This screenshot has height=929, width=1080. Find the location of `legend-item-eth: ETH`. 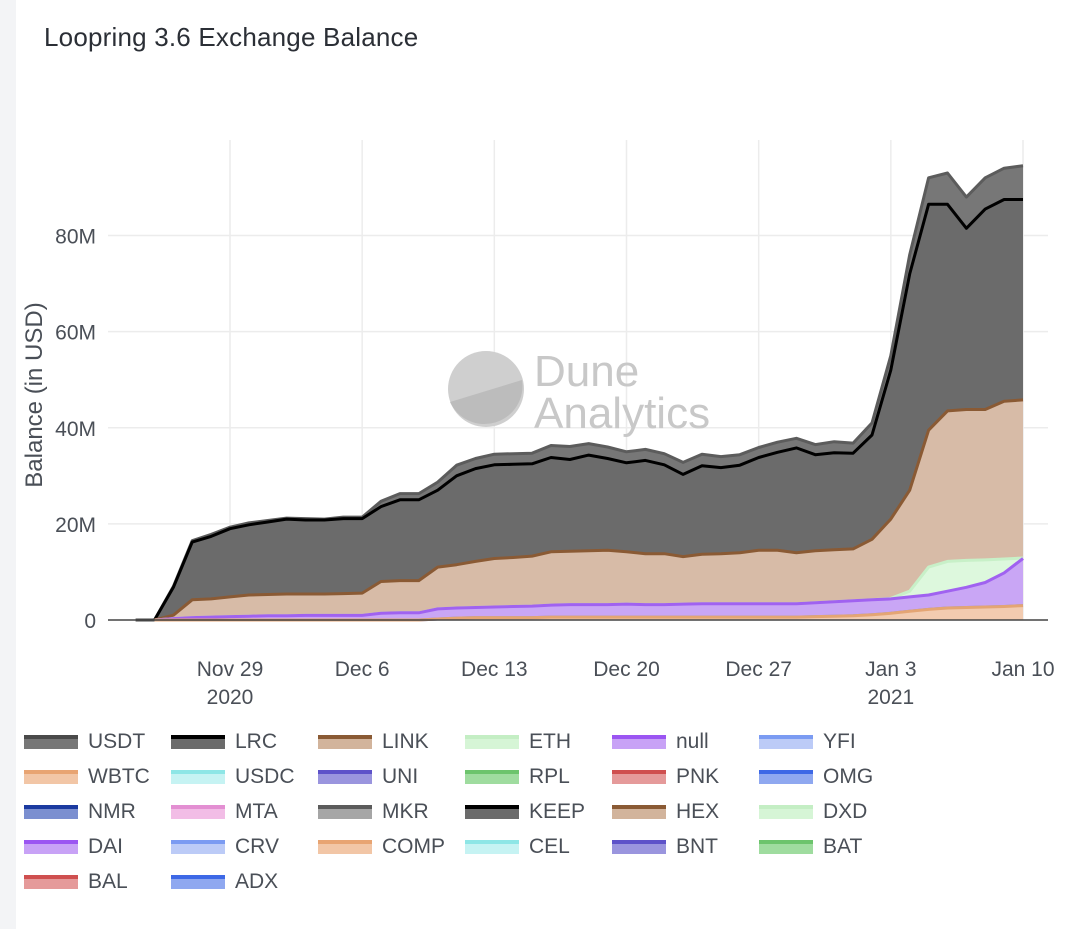

legend-item-eth: ETH is located at coordinates (538, 741).